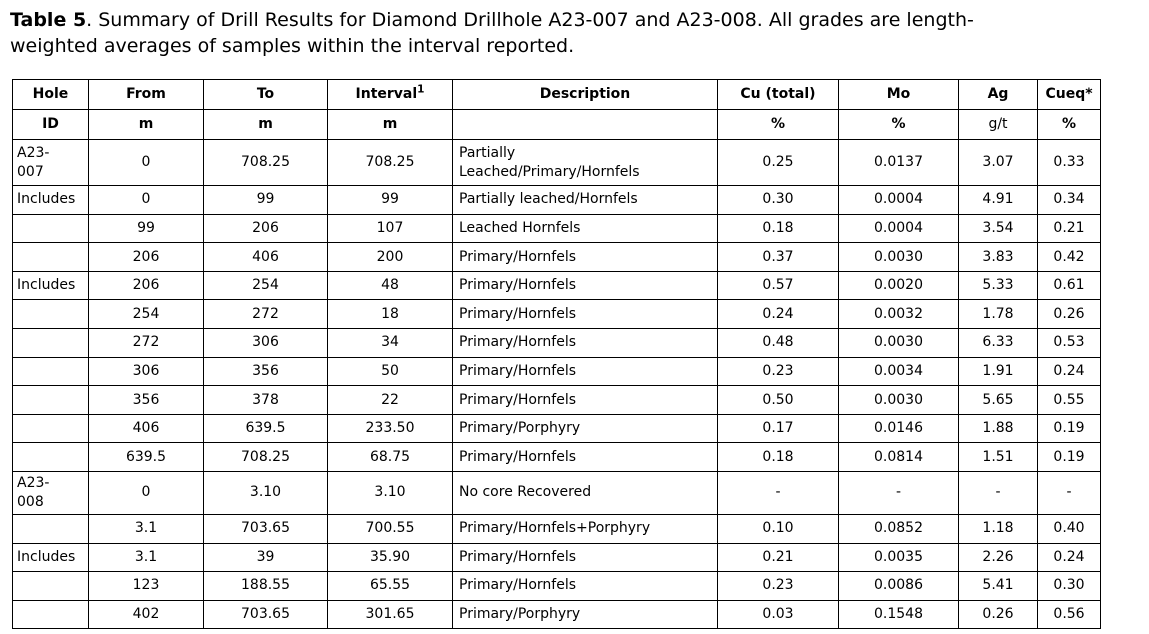 Image resolution: width=1149 pixels, height=634 pixels. I want to click on col-label-interval: Interval, so click(386, 94).